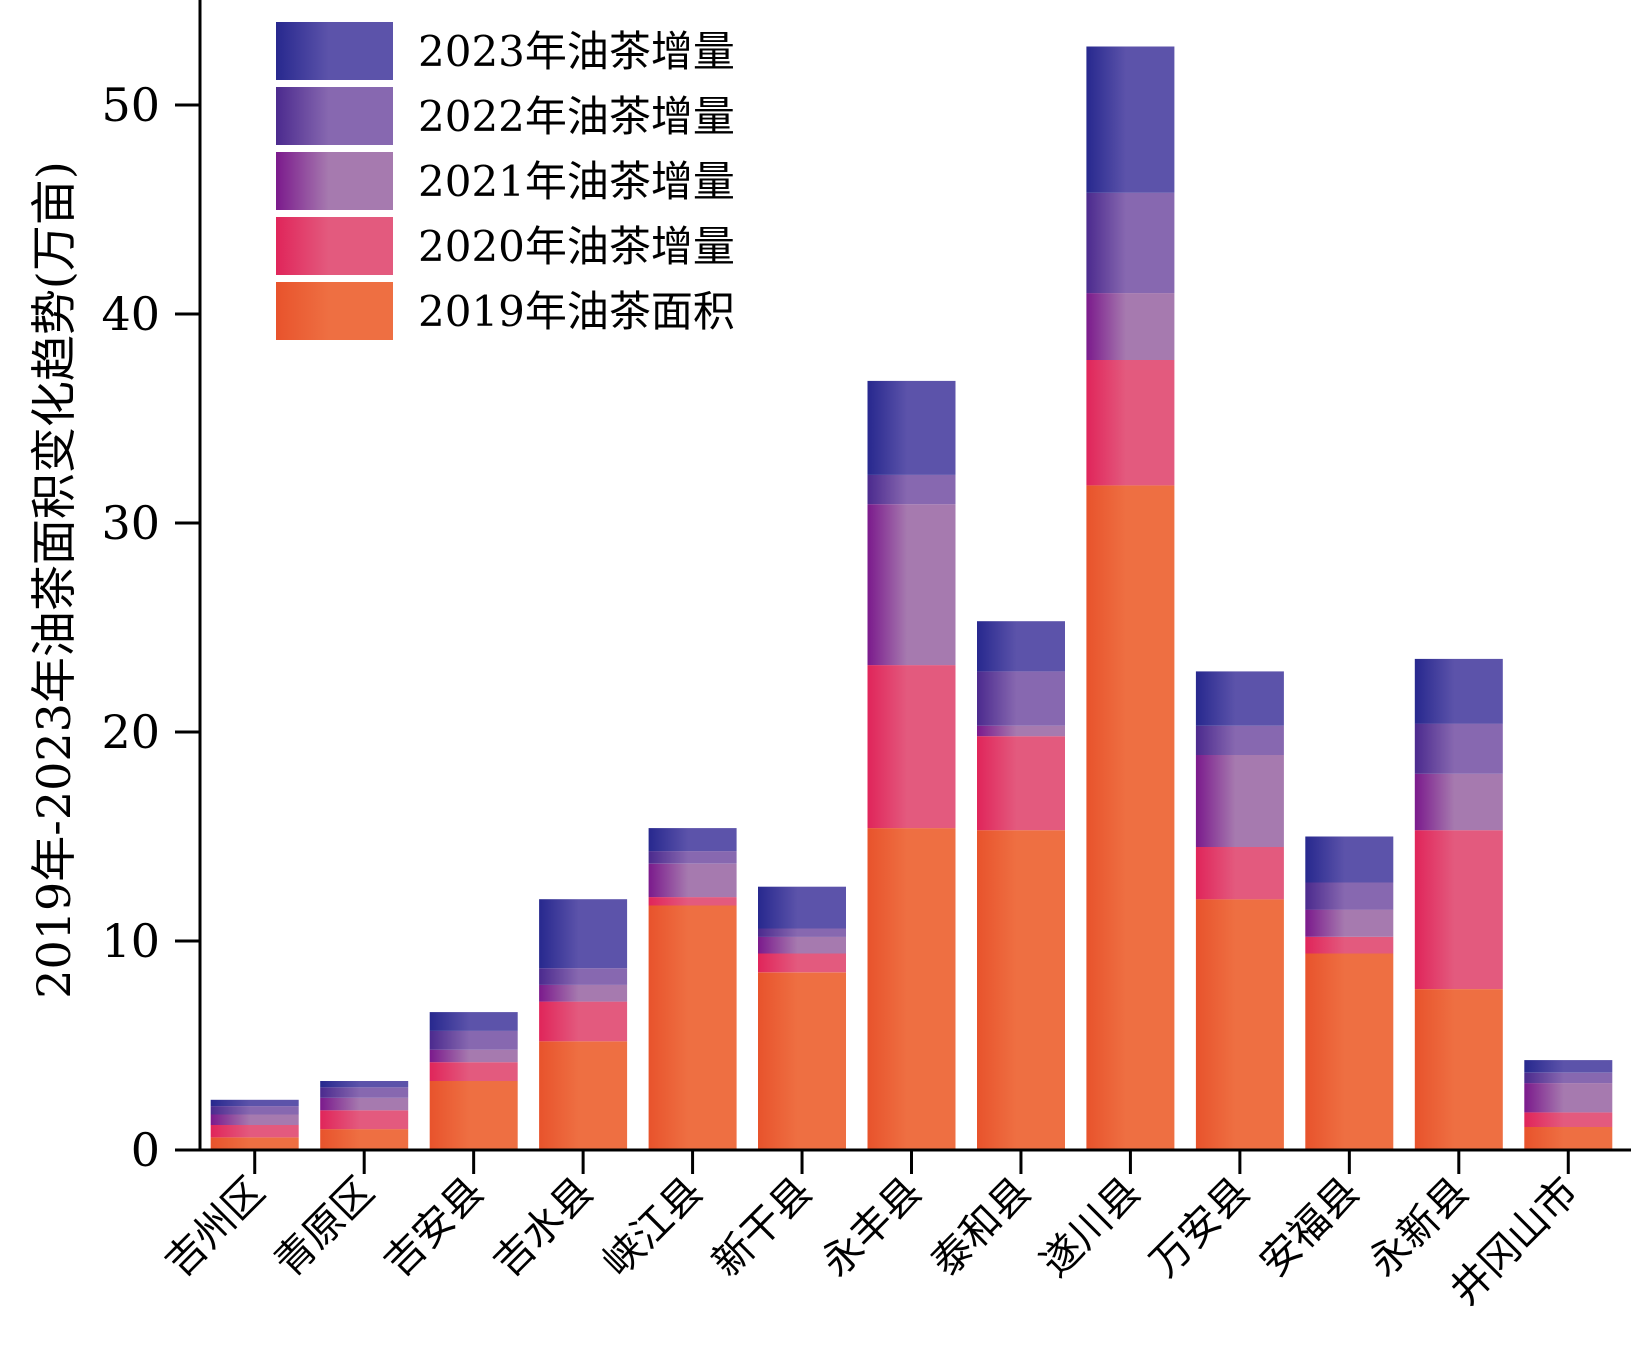 This screenshot has width=1631, height=1369. Describe the element at coordinates (130, 105) in the screenshot. I see `y-tick-label: 50` at that location.